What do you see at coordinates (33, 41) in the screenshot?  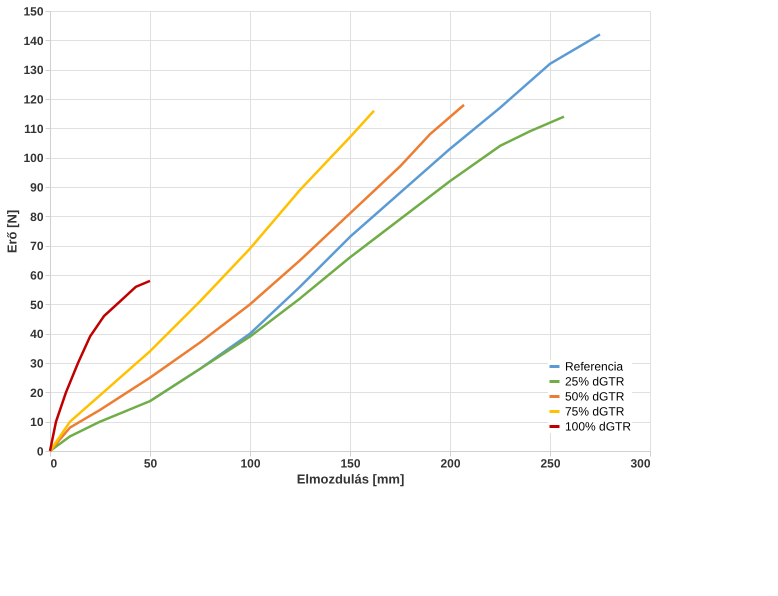 I see `y-tick-label: 140` at bounding box center [33, 41].